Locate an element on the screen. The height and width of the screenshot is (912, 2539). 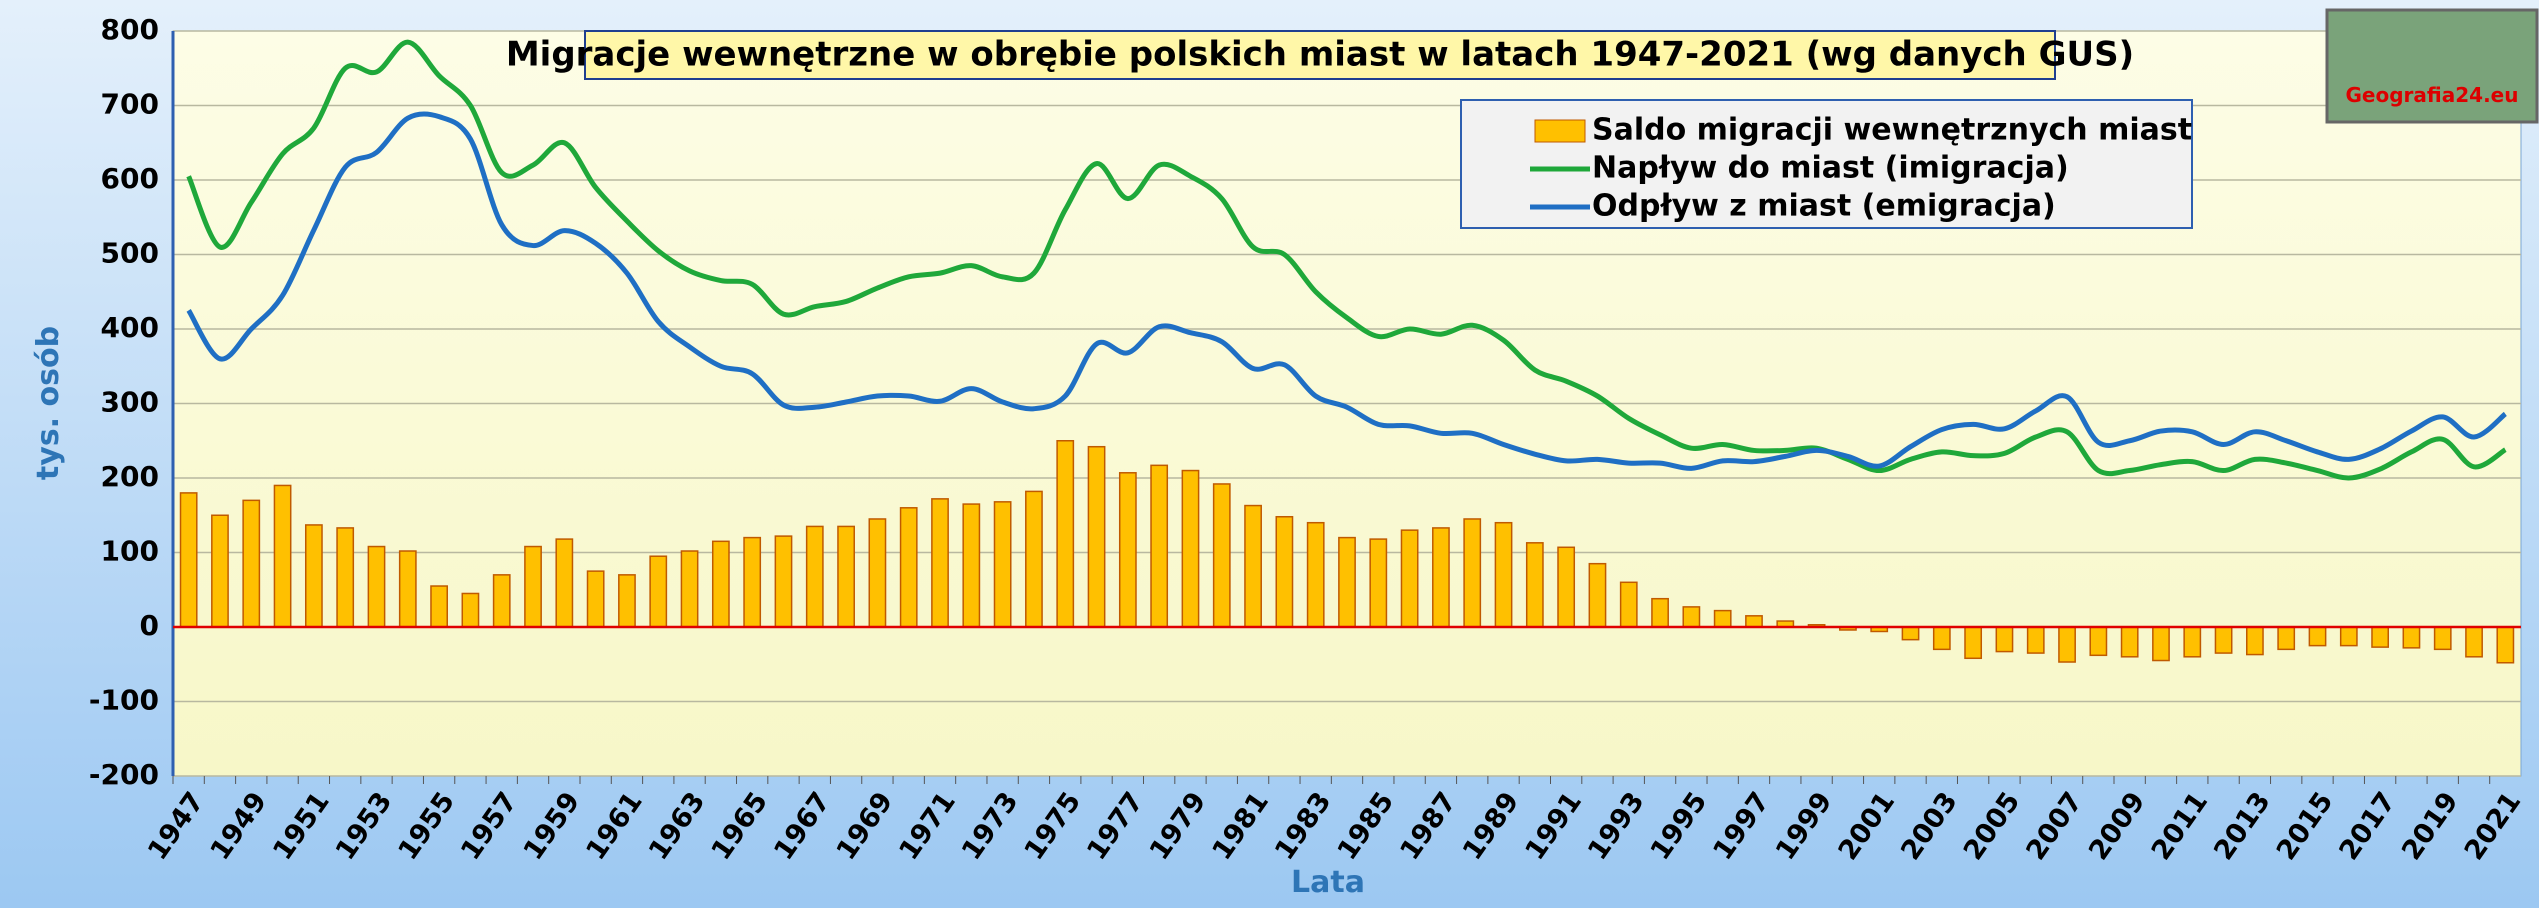
x-axis-label: Lata is located at coordinates (1328, 882).